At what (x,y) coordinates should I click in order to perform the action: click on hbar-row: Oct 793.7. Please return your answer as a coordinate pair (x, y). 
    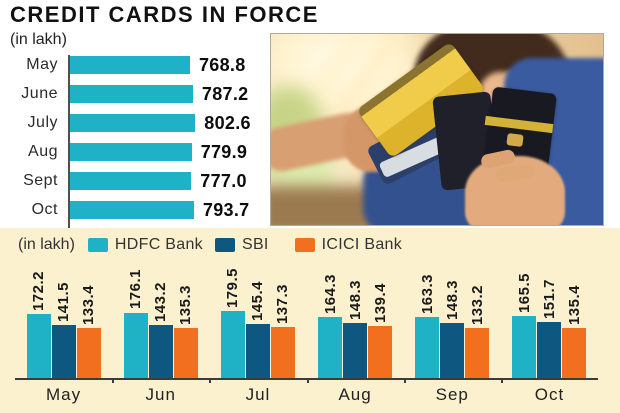
    Looking at the image, I should click on (137, 209).